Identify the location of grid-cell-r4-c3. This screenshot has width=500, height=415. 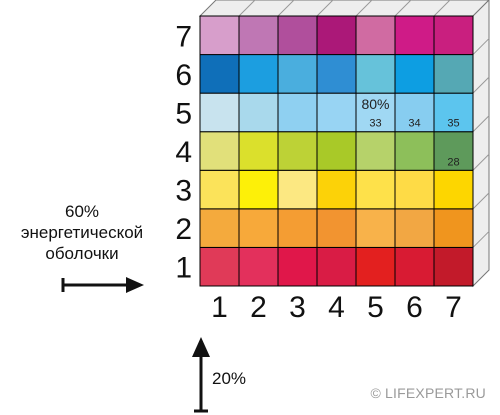
(297, 151).